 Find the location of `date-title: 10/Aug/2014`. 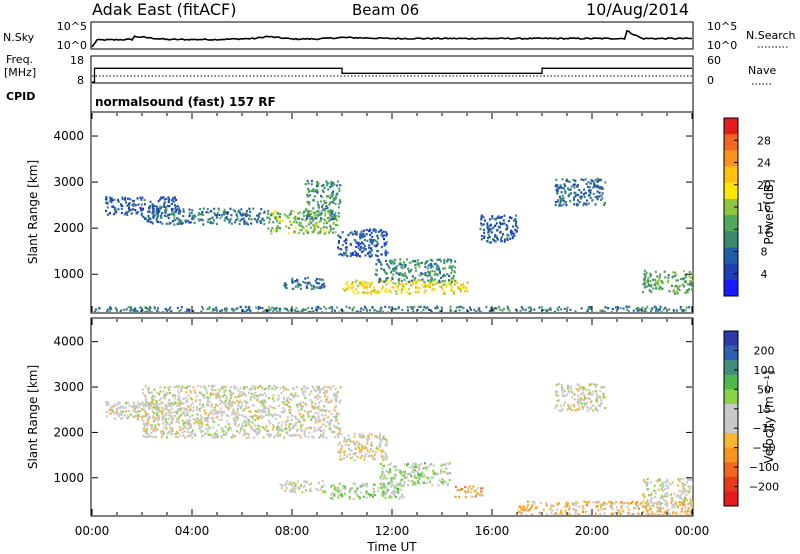

date-title: 10/Aug/2014 is located at coordinates (637, 9).